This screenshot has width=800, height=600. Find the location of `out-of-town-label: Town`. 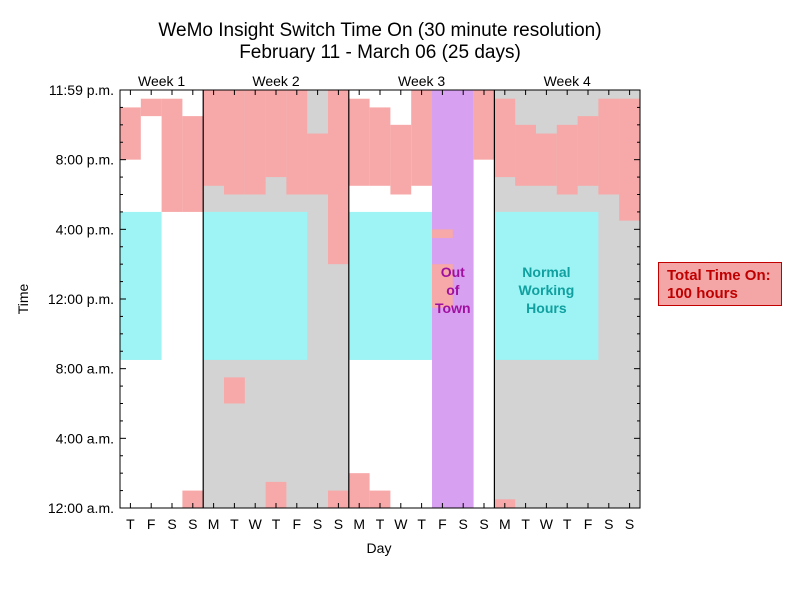

out-of-town-label: Town is located at coordinates (453, 308).